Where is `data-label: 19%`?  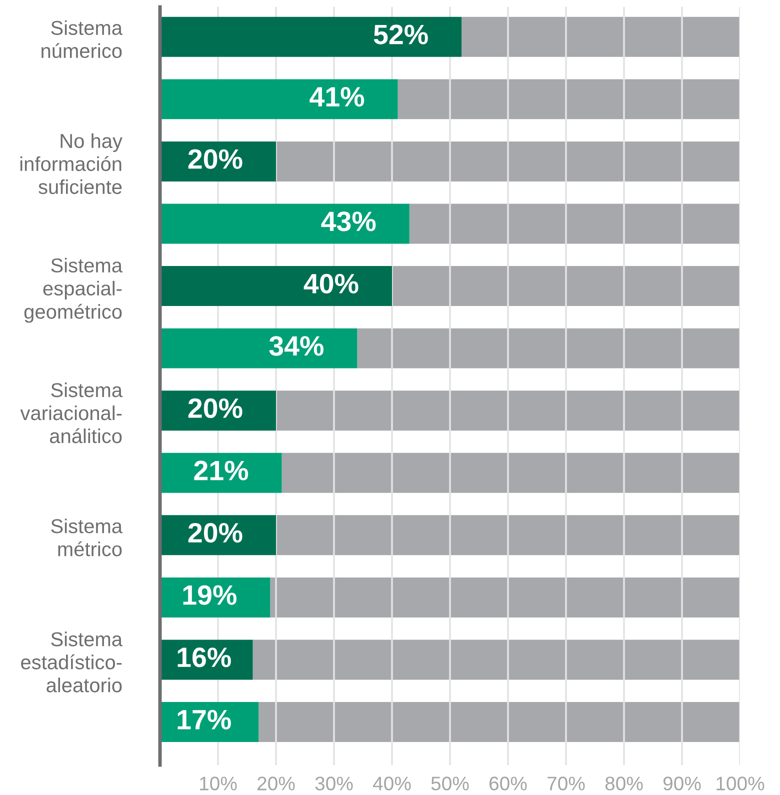
data-label: 19% is located at coordinates (209, 595).